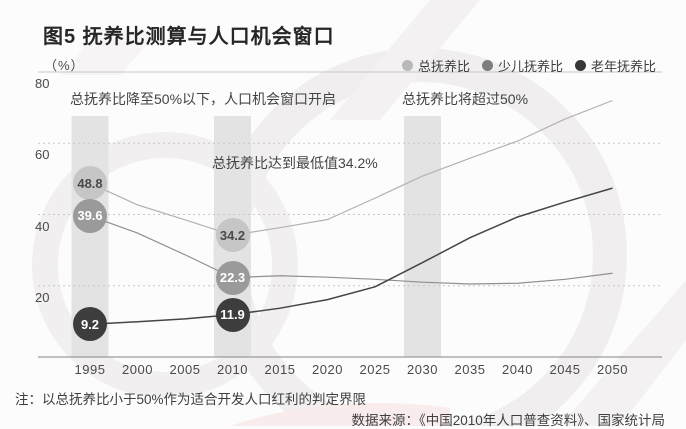 The image size is (686, 429). What do you see at coordinates (565, 369) in the screenshot?
I see `x-tick-label: 2045` at bounding box center [565, 369].